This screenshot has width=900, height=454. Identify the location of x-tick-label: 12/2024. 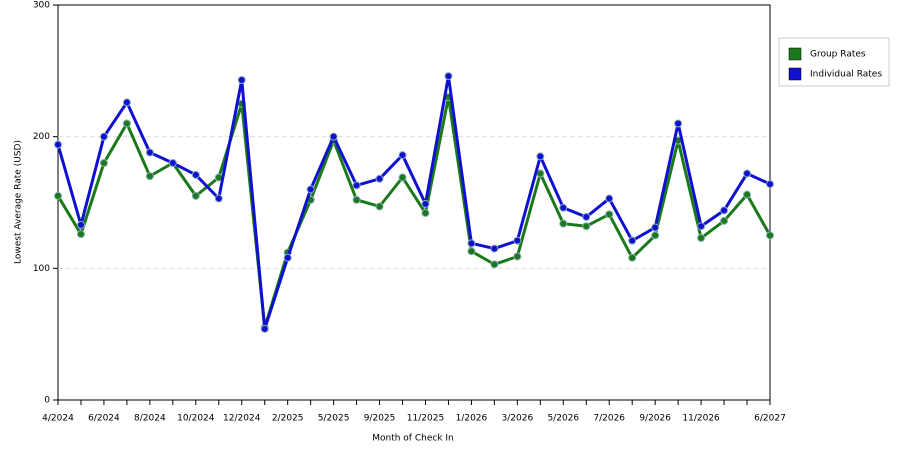
(242, 419).